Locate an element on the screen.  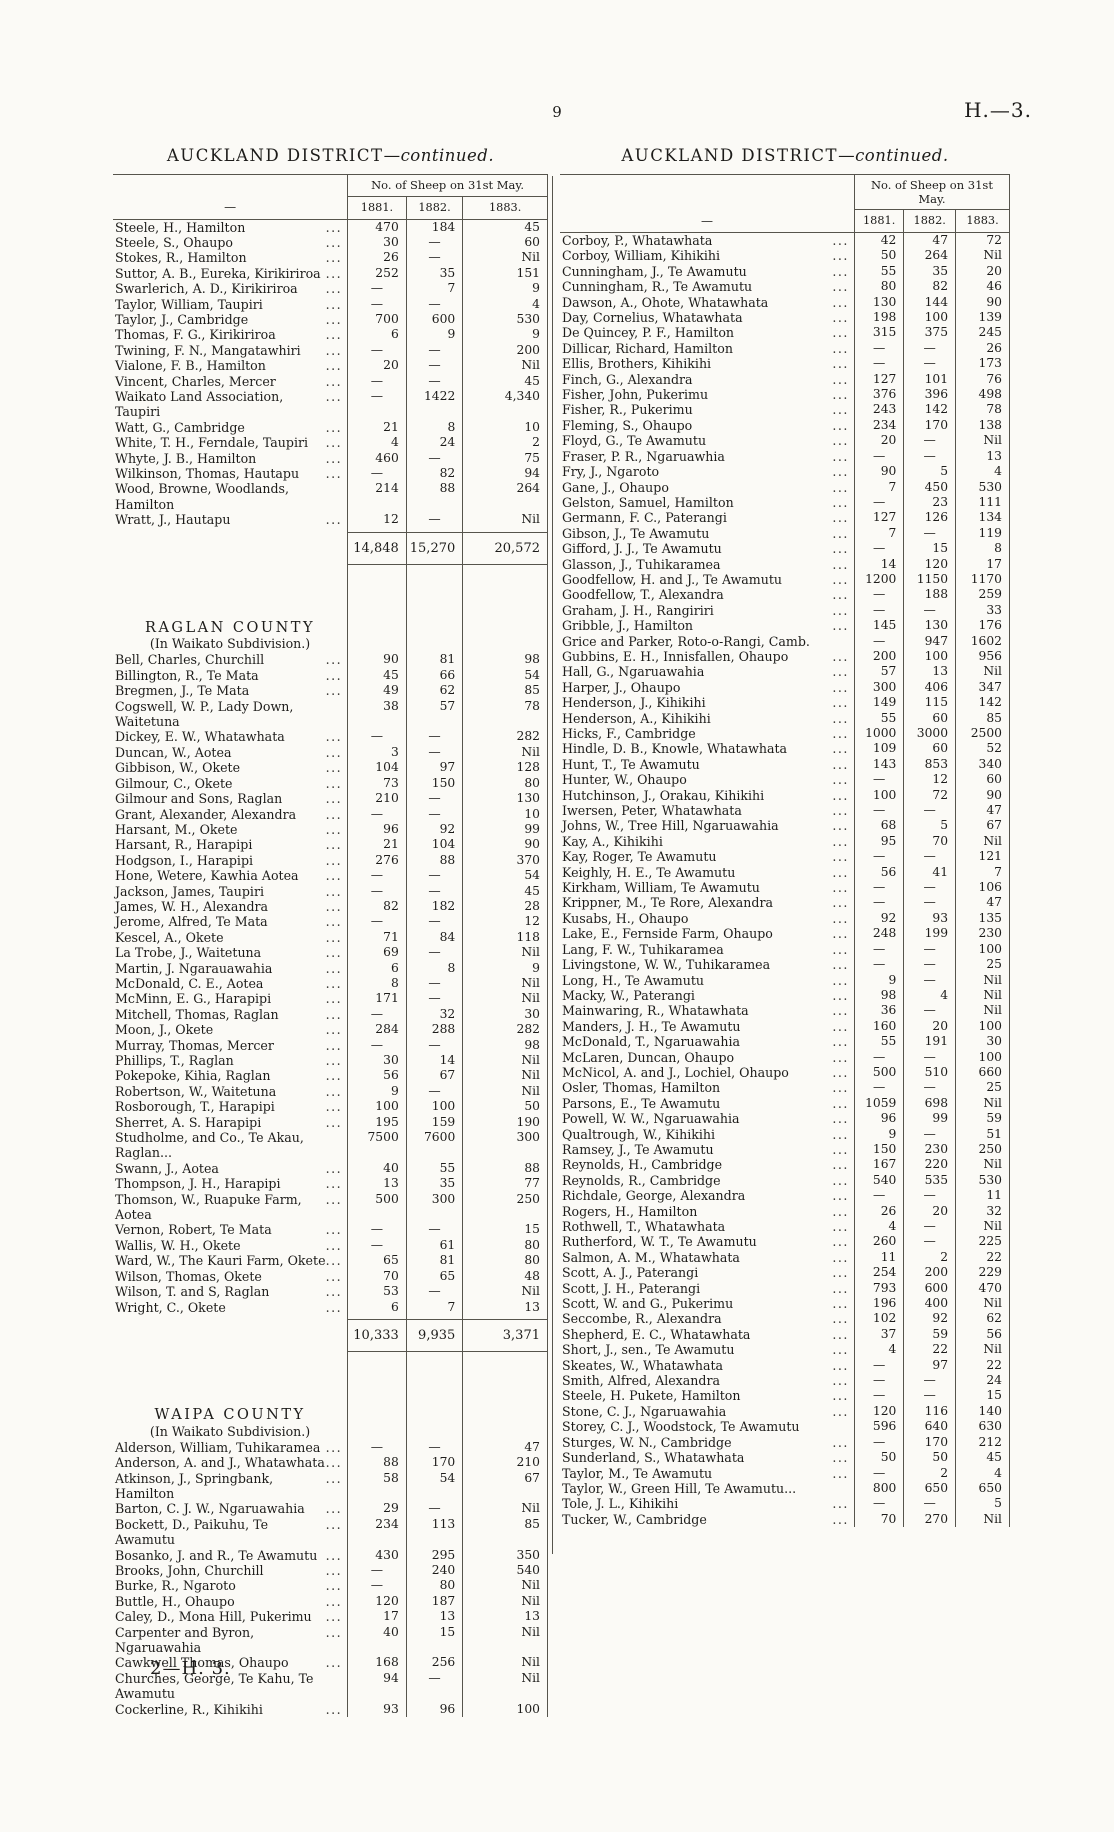
owner-name: Grice and Parker, Roto-o-Rangi, Camb. is located at coordinates (686, 641).